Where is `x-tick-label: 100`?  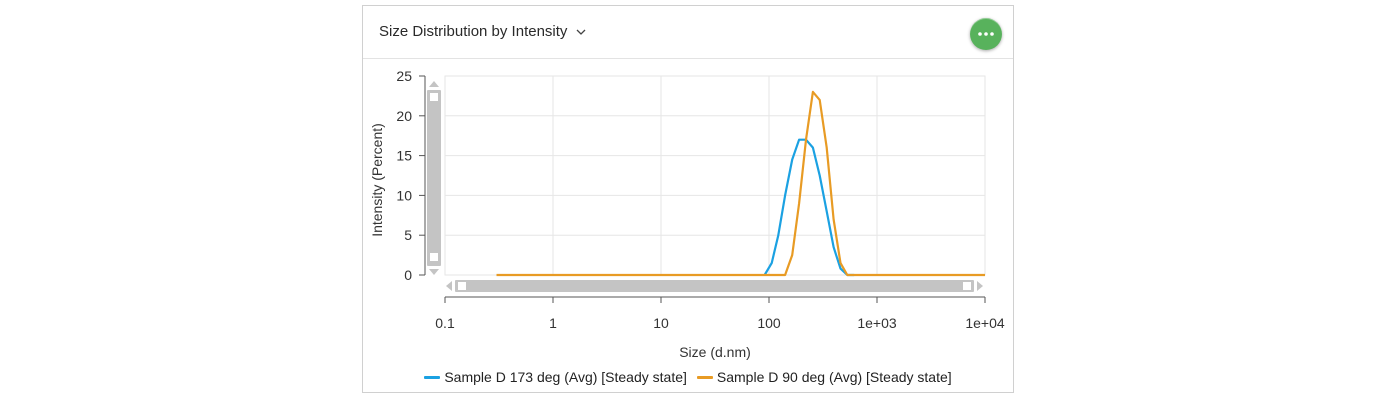 x-tick-label: 100 is located at coordinates (769, 323).